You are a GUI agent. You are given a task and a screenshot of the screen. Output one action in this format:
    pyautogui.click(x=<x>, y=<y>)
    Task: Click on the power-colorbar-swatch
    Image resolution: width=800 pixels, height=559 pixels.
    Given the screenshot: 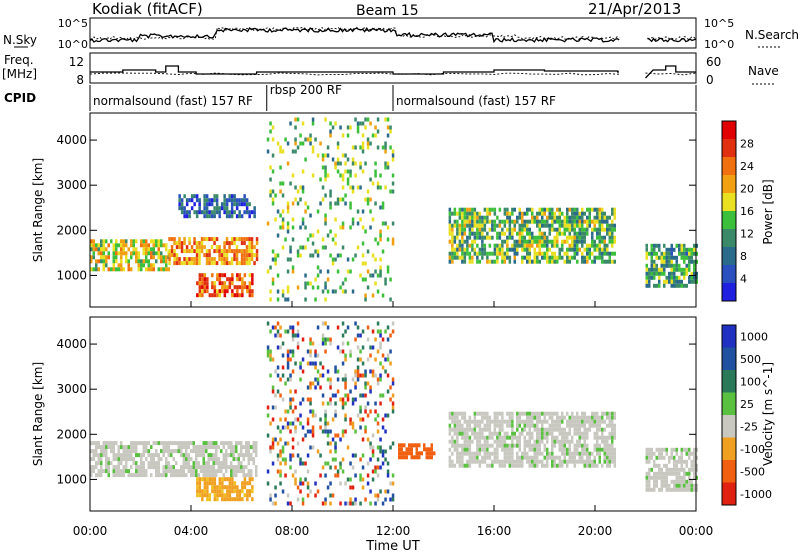 What is the action you would take?
    pyautogui.click(x=729, y=238)
    